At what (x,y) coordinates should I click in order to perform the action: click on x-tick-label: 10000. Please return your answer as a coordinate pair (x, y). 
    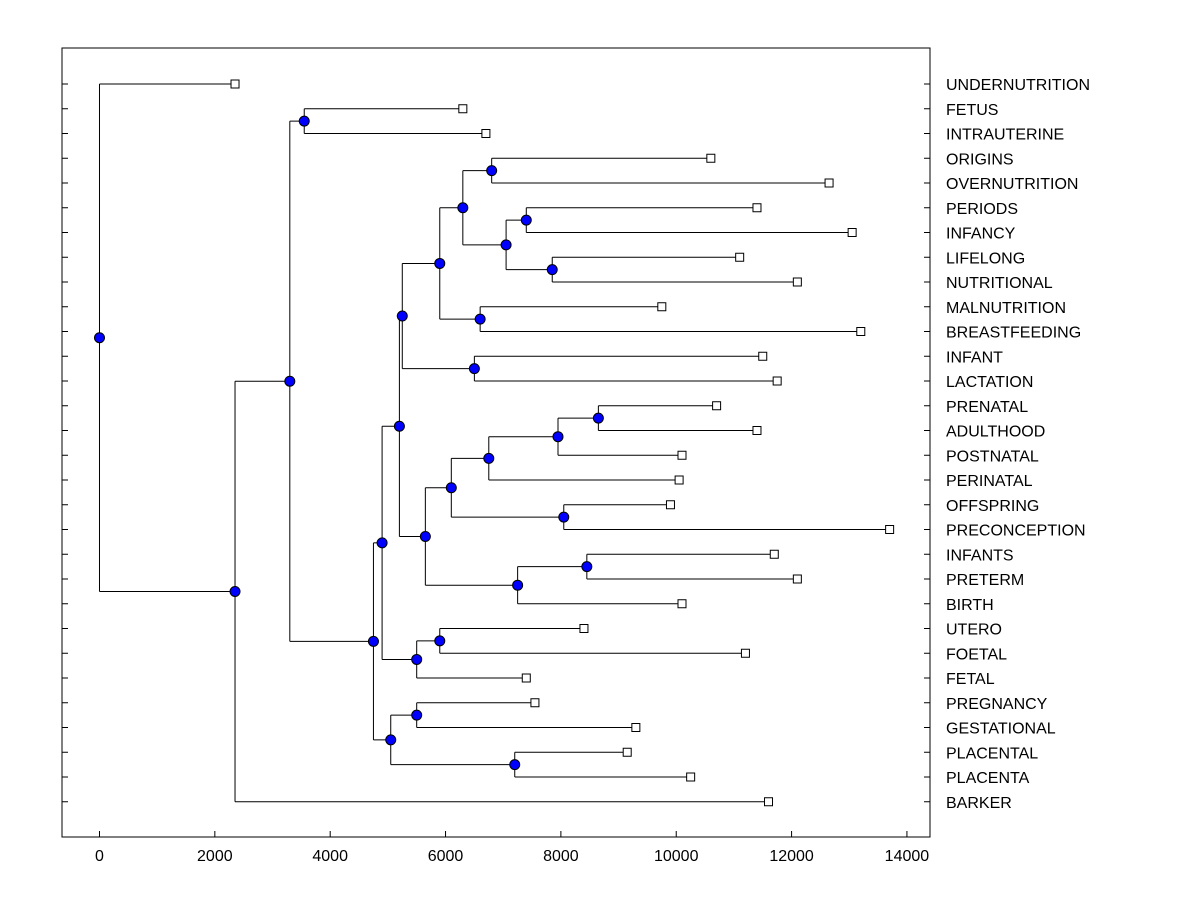
    Looking at the image, I should click on (676, 856).